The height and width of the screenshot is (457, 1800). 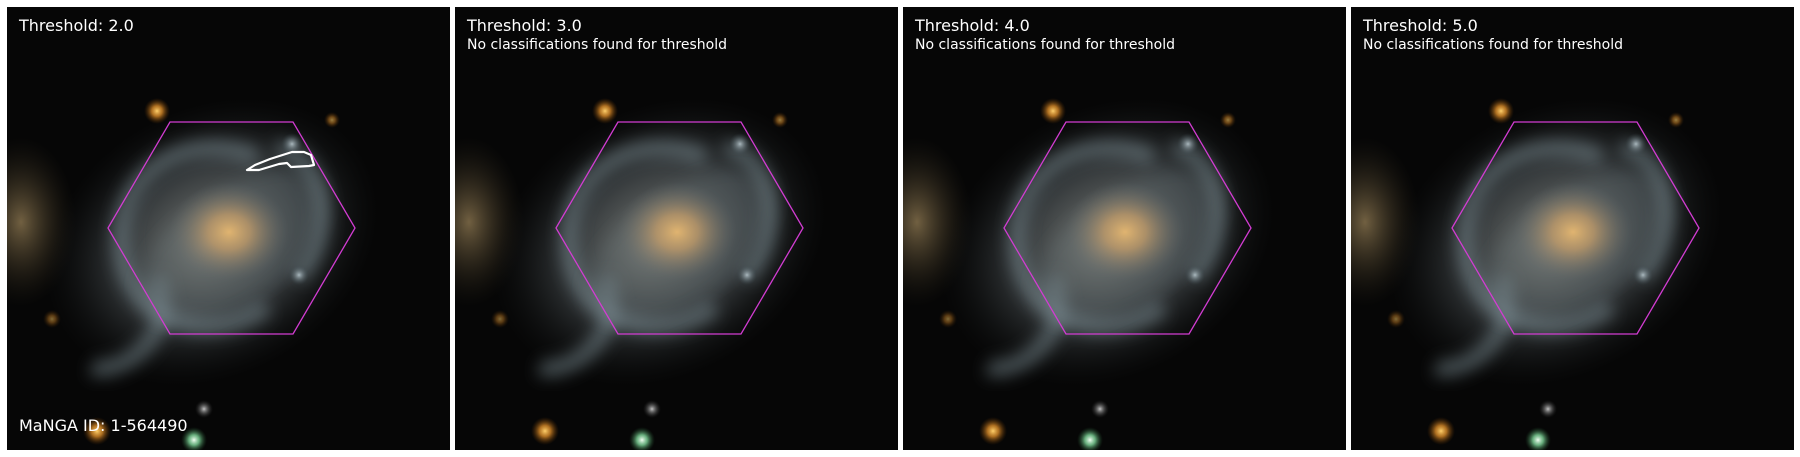 What do you see at coordinates (524, 25) in the screenshot?
I see `threshold-label: Threshold: 3.0` at bounding box center [524, 25].